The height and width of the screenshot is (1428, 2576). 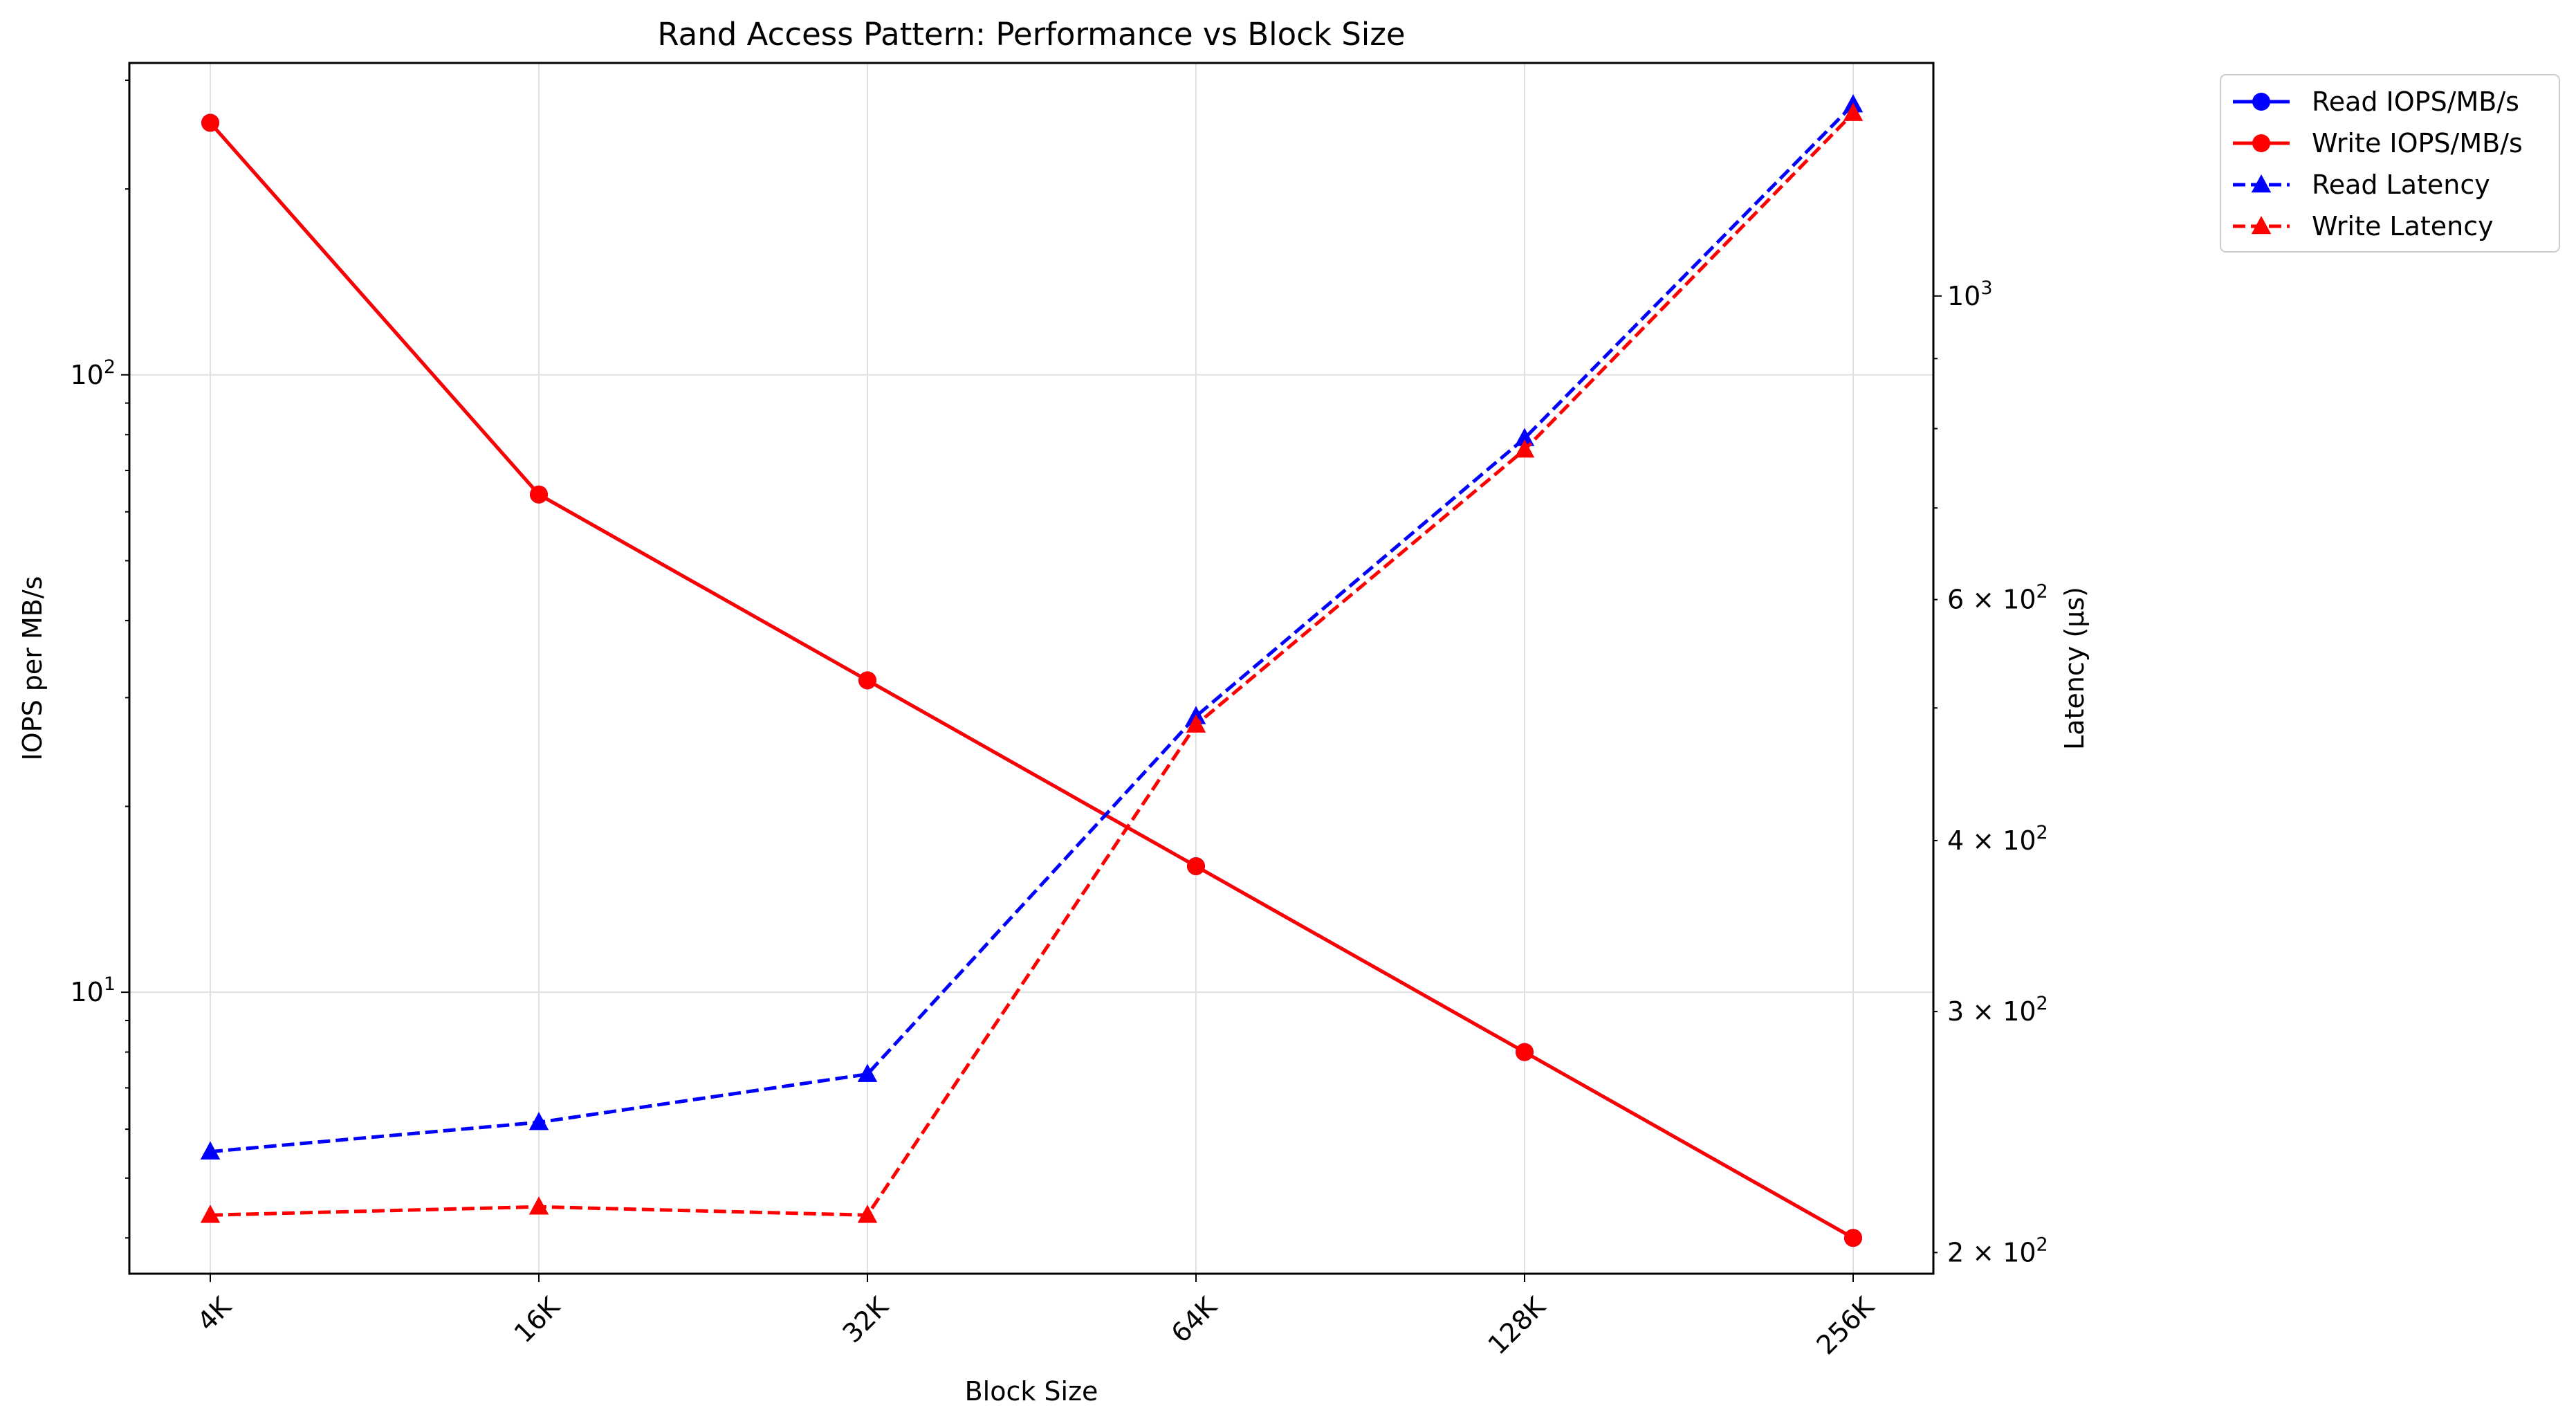 I want to click on legend-box, so click(x=2390, y=163).